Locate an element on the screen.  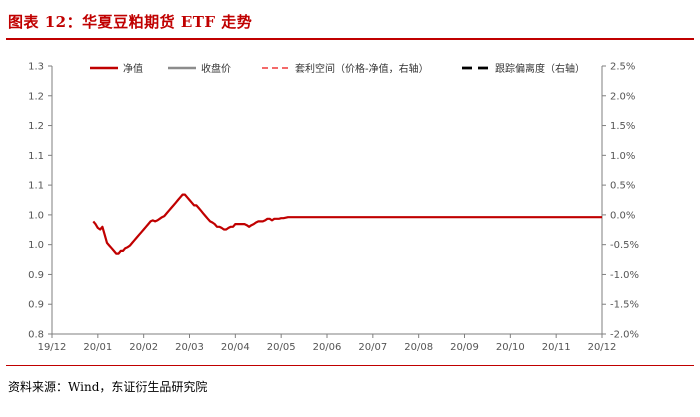
legend-label-2: 套利空间（价格-净值，右轴） is located at coordinates (362, 68).